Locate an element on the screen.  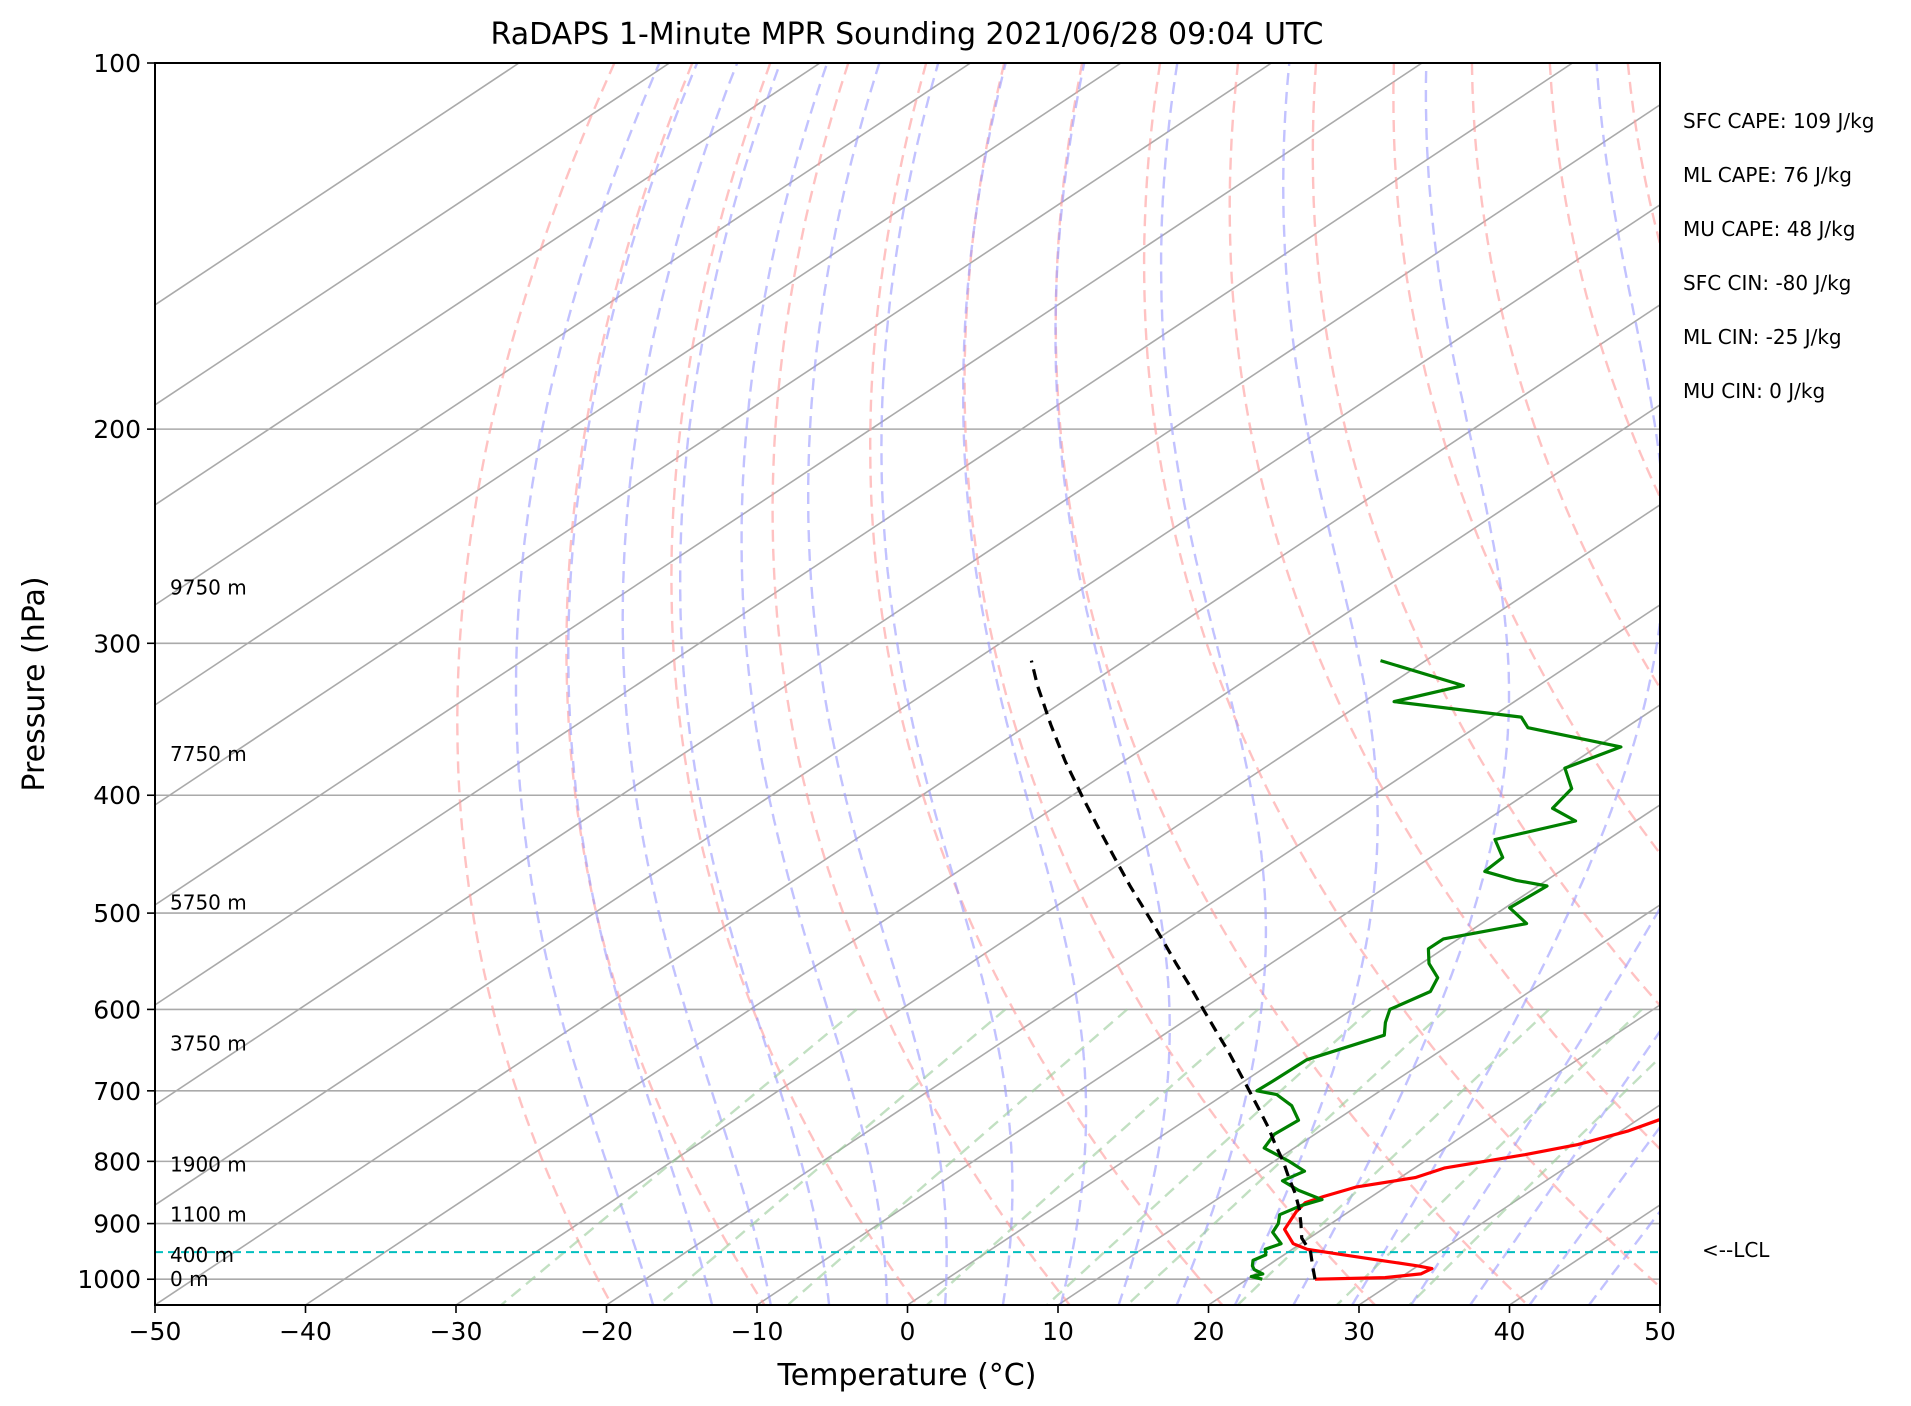
height-label: 7750 m is located at coordinates (208, 754).